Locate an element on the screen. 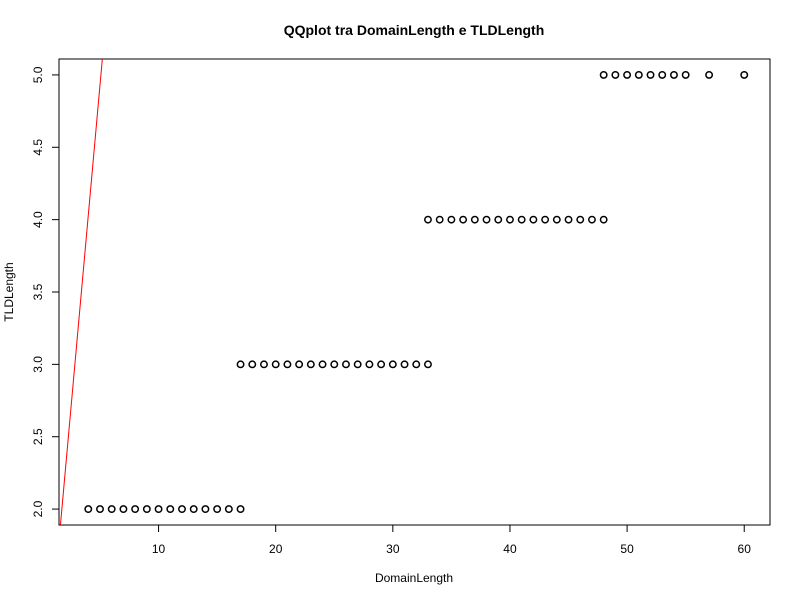 The width and height of the screenshot is (800, 600). reference-line is located at coordinates (81, 292).